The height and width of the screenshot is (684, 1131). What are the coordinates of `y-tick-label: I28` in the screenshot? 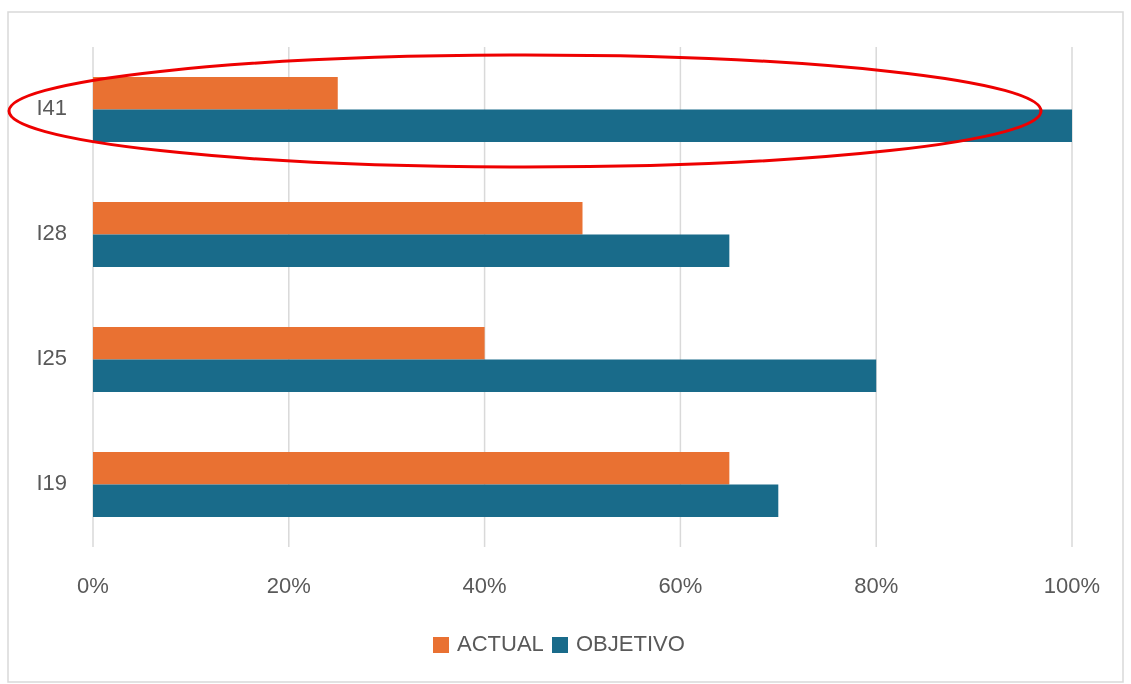 It's located at (51, 233).